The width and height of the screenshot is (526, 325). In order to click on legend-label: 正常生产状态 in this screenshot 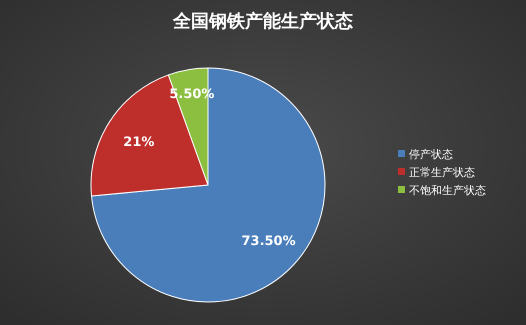, I will do `click(442, 172)`.